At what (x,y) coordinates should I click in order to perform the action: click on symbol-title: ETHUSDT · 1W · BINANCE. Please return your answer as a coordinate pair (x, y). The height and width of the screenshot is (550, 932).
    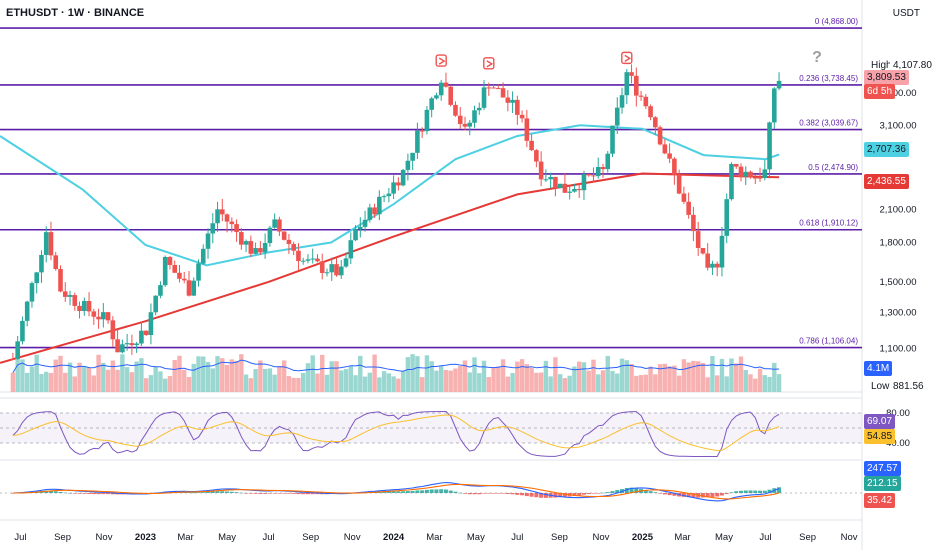
    Looking at the image, I should click on (75, 13).